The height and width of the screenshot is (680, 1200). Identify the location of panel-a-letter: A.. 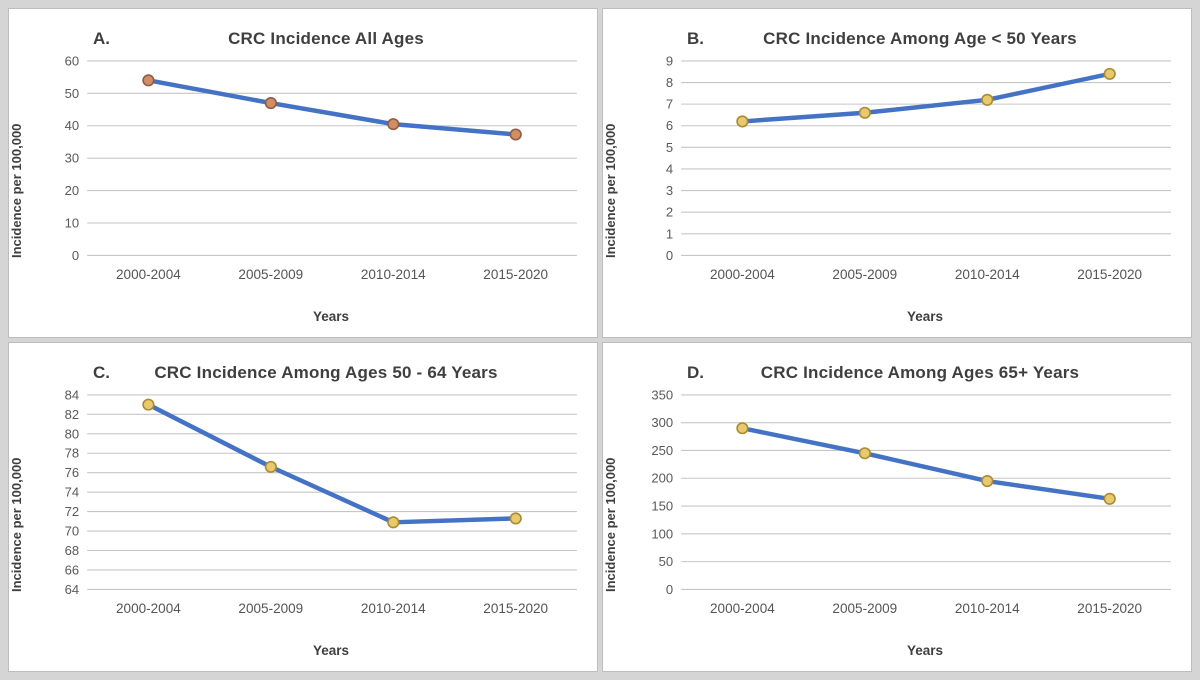
(101, 38).